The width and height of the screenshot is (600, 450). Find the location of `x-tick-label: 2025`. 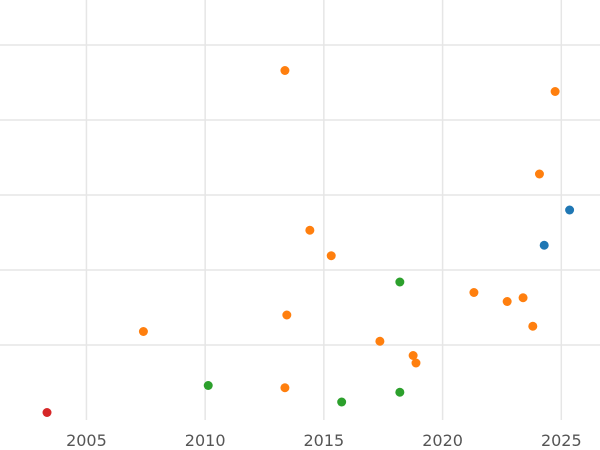

x-tick-label: 2025 is located at coordinates (561, 440).